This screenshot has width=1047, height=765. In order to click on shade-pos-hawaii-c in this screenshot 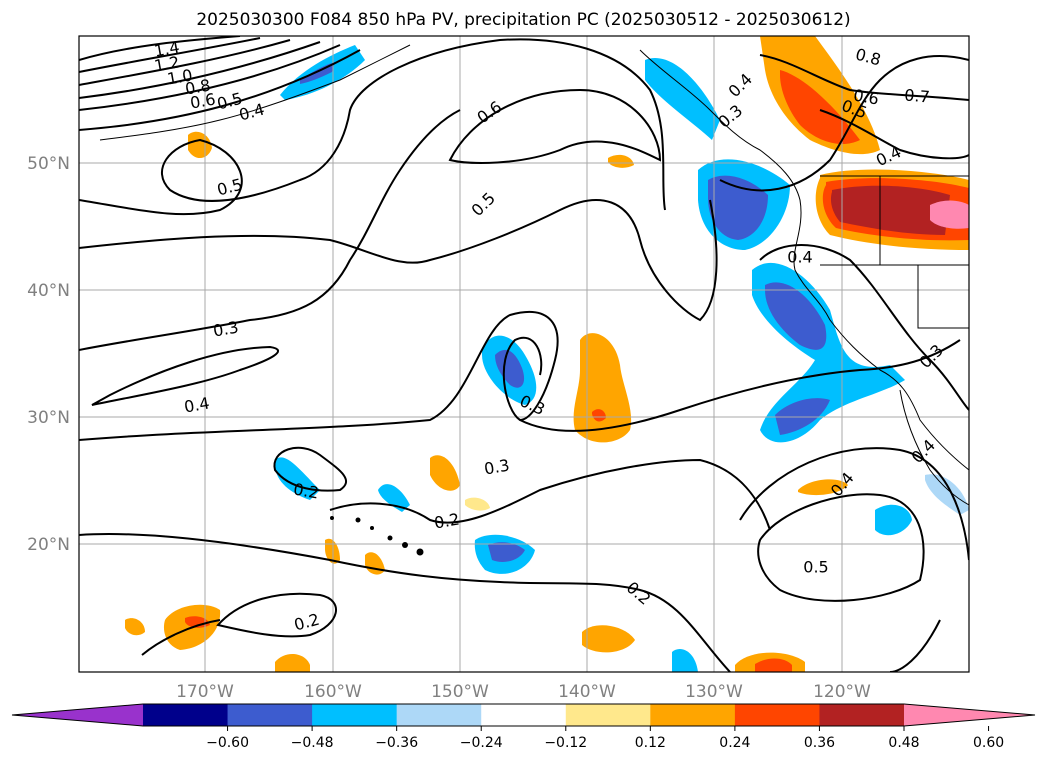, I will do `click(375, 563)`.